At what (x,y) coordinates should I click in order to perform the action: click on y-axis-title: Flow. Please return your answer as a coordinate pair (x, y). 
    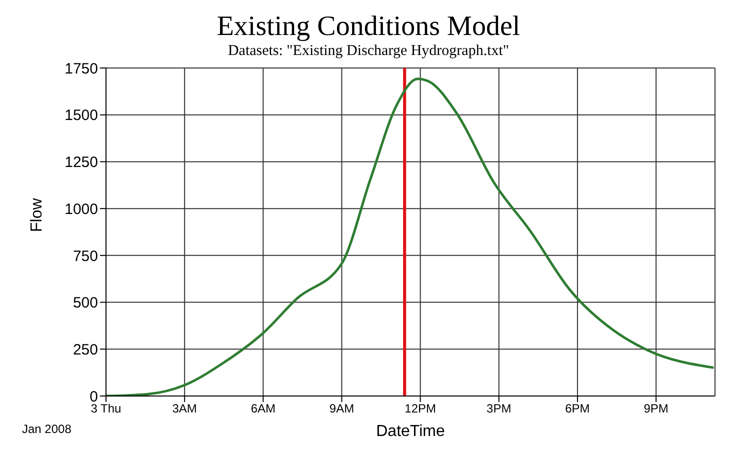
    Looking at the image, I should click on (37, 215).